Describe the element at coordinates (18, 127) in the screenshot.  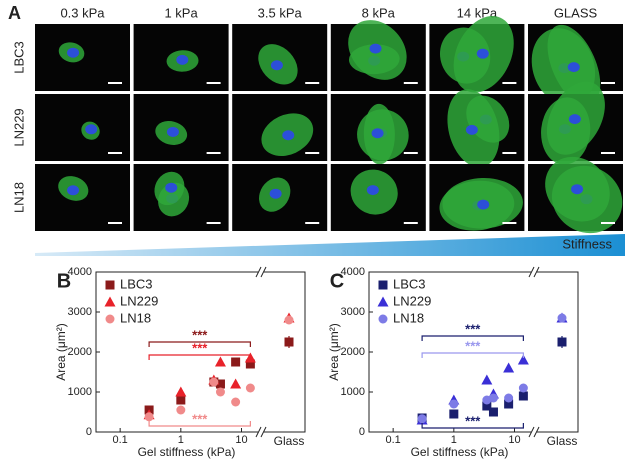
I see `row-label: LN229` at that location.